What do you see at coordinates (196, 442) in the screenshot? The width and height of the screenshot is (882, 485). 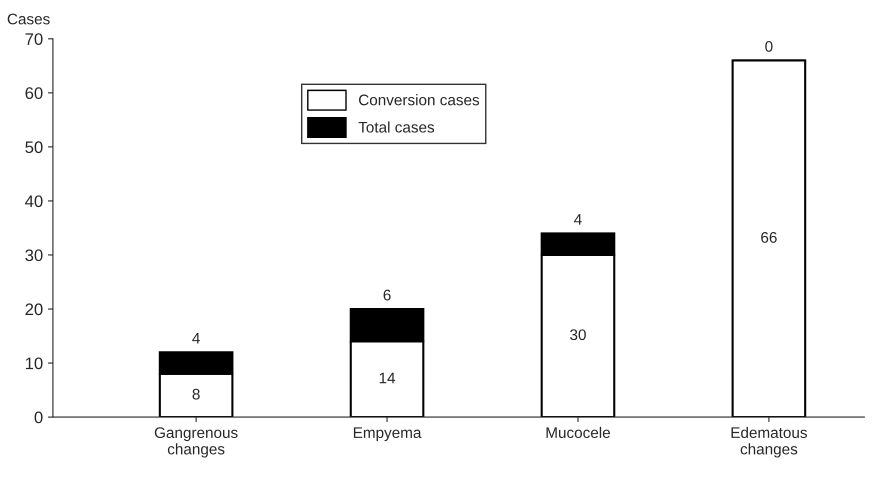 I see `x-tick-label: Gangrenous changes` at bounding box center [196, 442].